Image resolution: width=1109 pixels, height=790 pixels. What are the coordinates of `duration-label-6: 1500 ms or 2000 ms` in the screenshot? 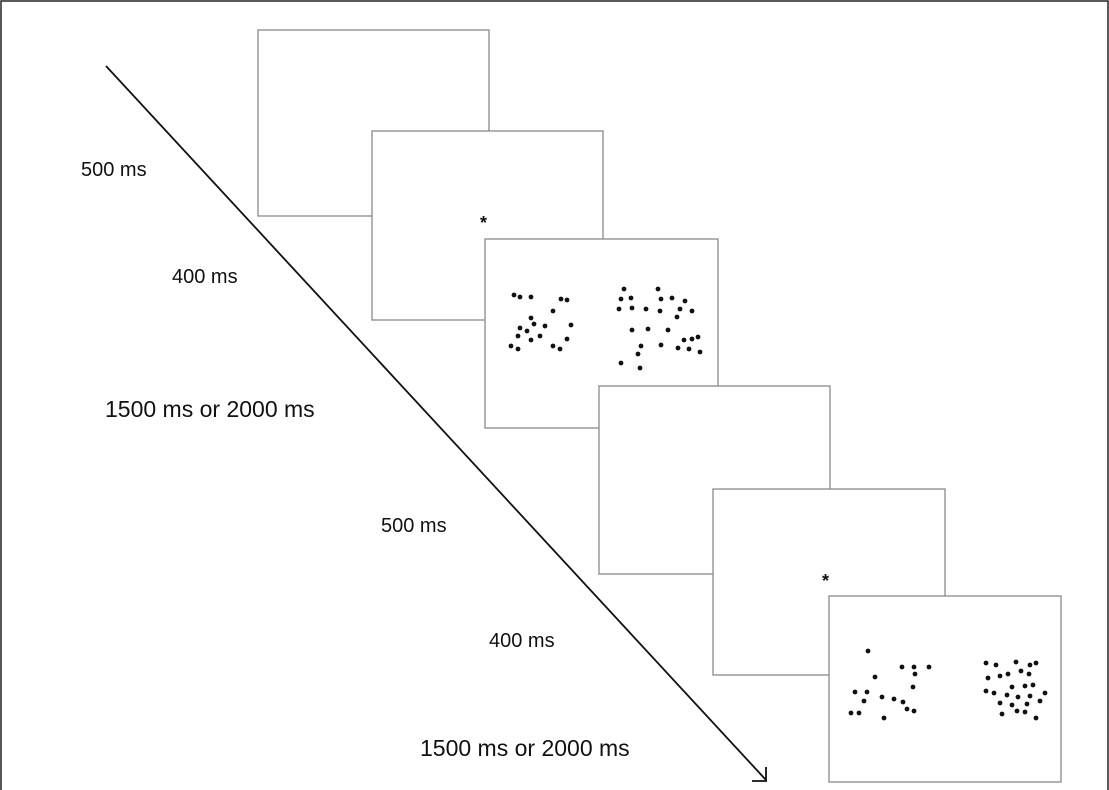 It's located at (525, 748).